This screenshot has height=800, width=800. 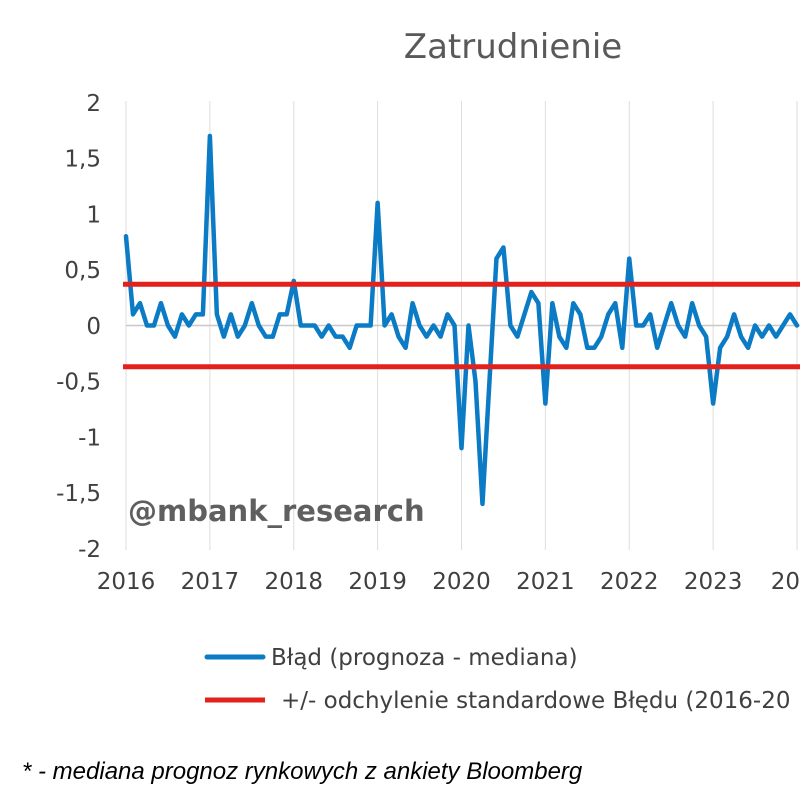 I want to click on chart-title: Zatrudnienie, so click(x=513, y=47).